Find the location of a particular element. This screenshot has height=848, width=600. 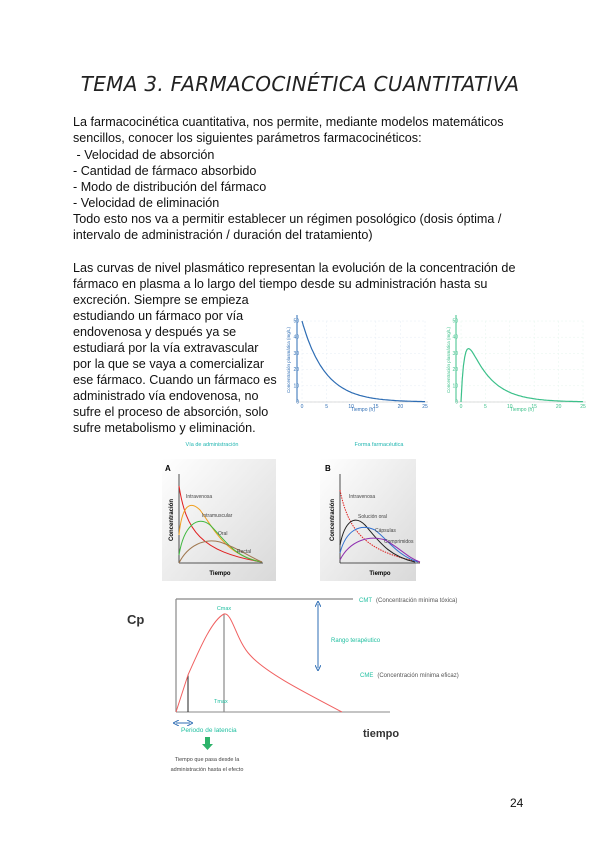

latency-label: Periodo de latencia is located at coordinates (209, 730).